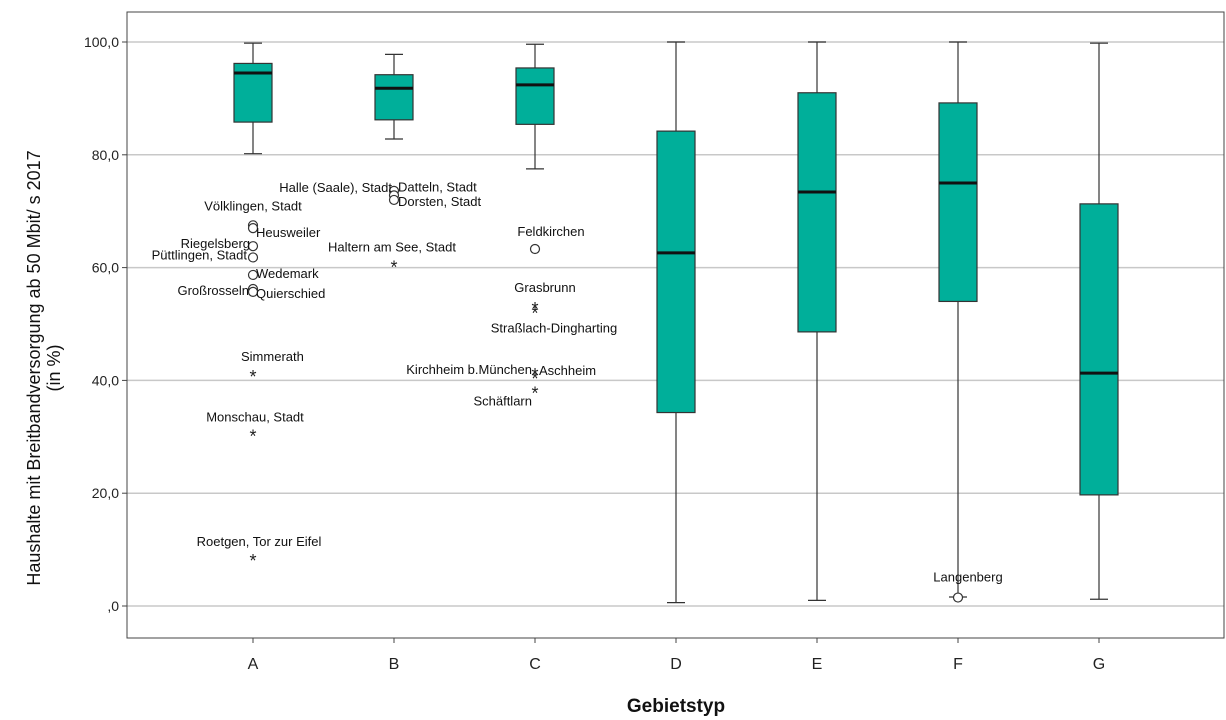  I want to click on x-tick-label: F, so click(958, 664).